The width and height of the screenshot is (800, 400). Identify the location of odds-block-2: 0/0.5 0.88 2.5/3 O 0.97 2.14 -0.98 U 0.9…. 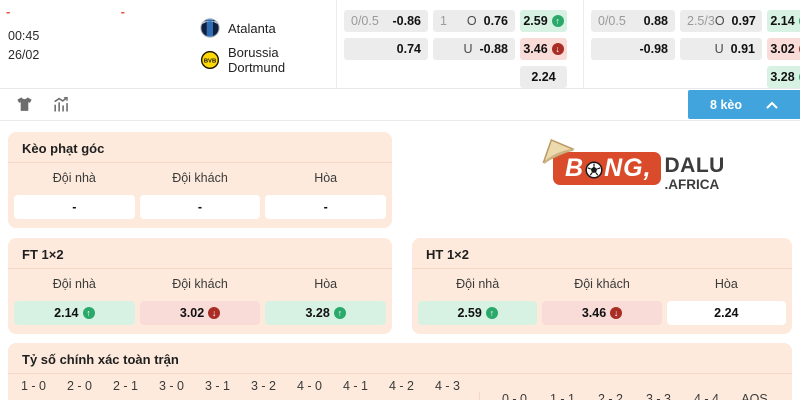
(691, 44).